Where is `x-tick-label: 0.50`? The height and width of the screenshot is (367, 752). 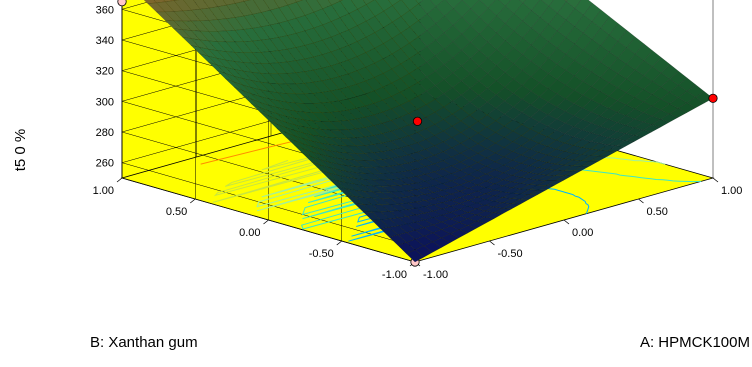
x-tick-label: 0.50 is located at coordinates (657, 212).